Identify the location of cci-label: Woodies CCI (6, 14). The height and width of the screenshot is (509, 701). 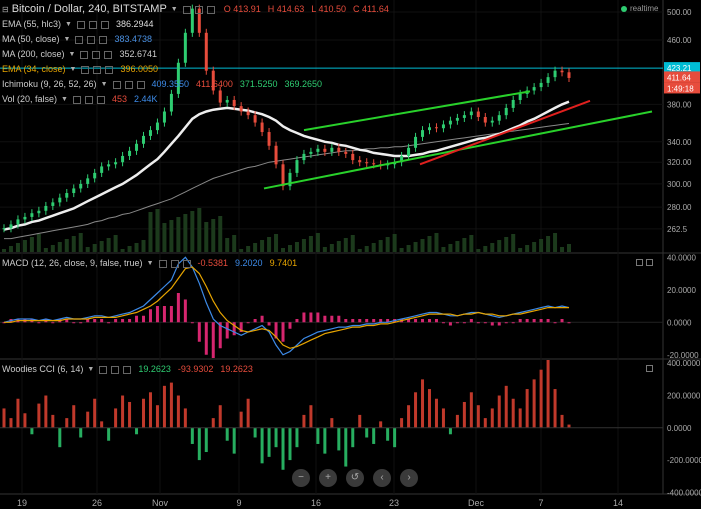
(43, 369).